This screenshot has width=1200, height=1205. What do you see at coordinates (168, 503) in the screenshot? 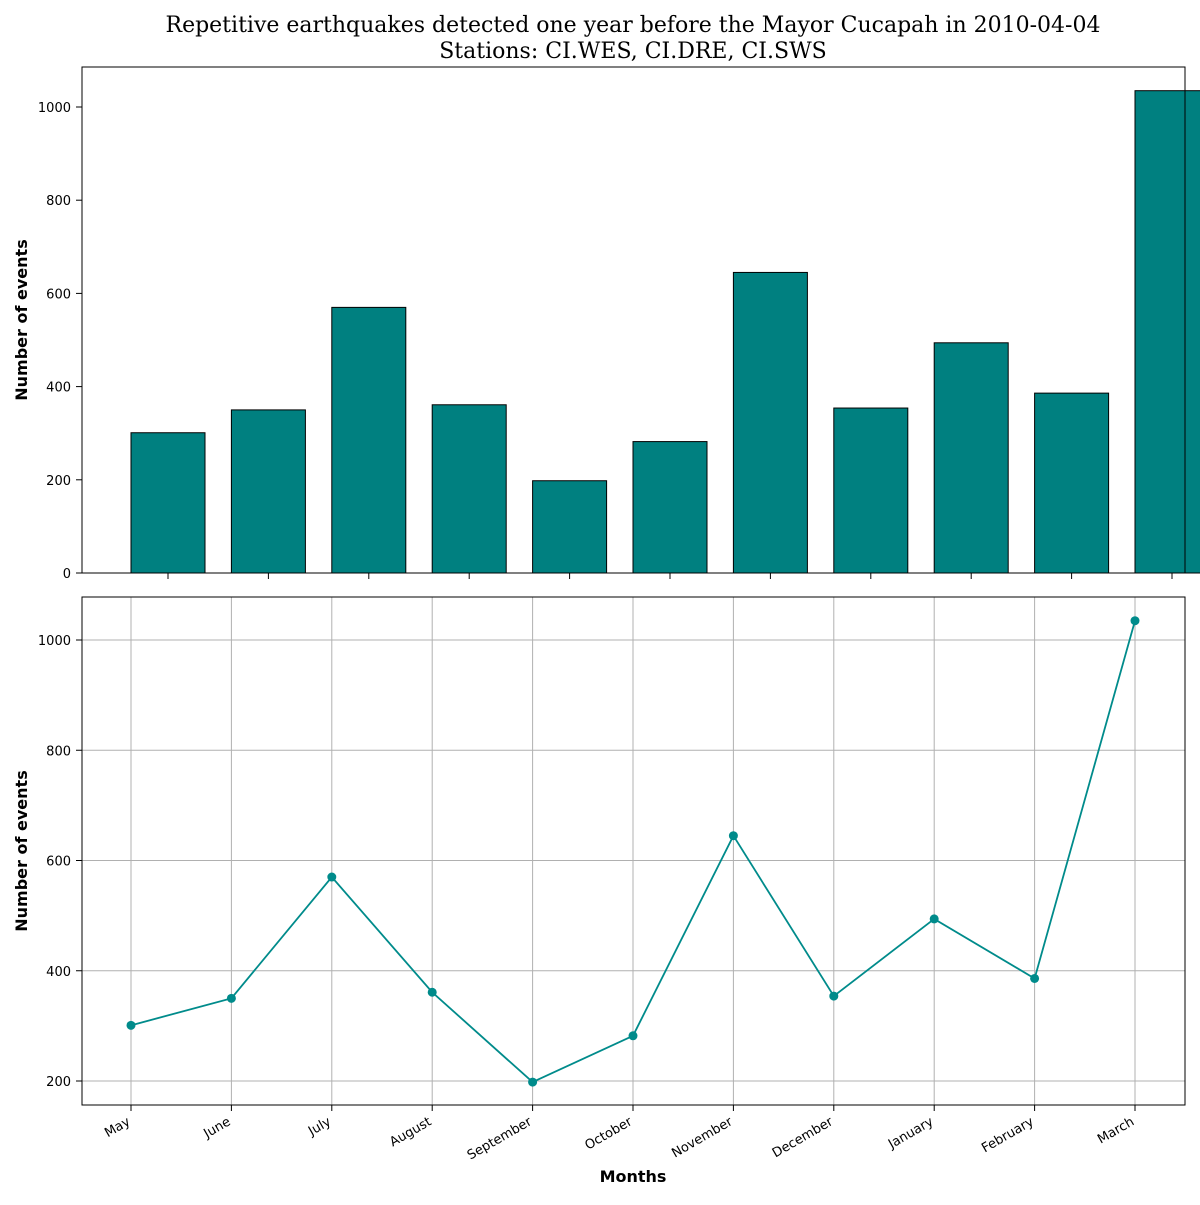
I see `bar-may` at bounding box center [168, 503].